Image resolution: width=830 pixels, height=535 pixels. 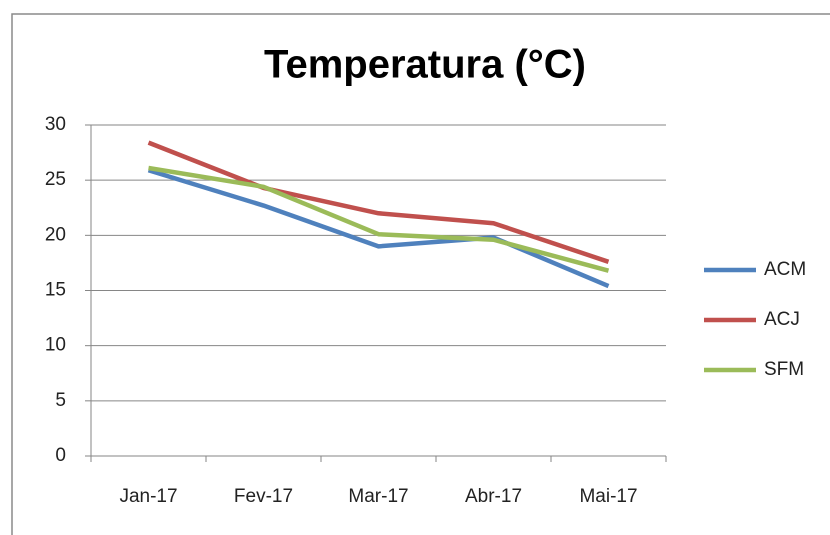 I want to click on y-tick-label: 20, so click(x=55, y=234).